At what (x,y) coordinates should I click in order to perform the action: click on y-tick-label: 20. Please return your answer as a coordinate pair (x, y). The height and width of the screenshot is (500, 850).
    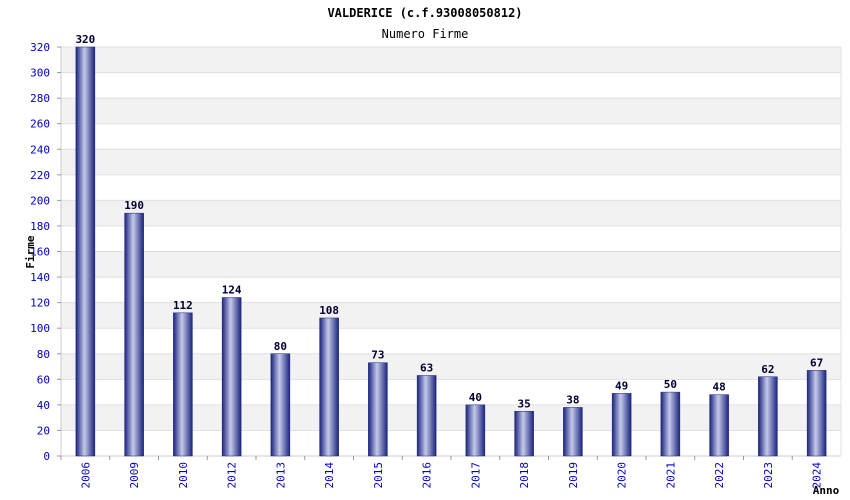
    Looking at the image, I should click on (43, 430).